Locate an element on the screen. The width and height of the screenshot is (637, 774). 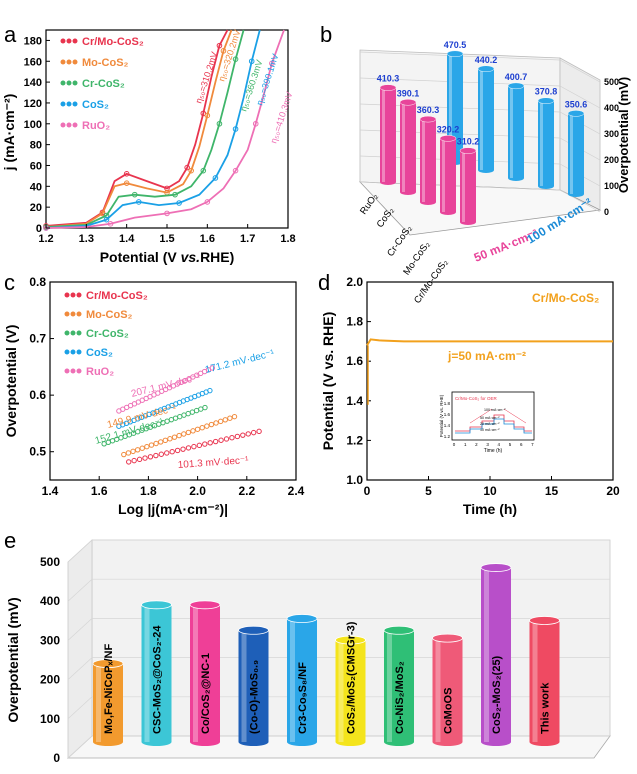
x-tick-label: 10 is located at coordinates (490, 491).